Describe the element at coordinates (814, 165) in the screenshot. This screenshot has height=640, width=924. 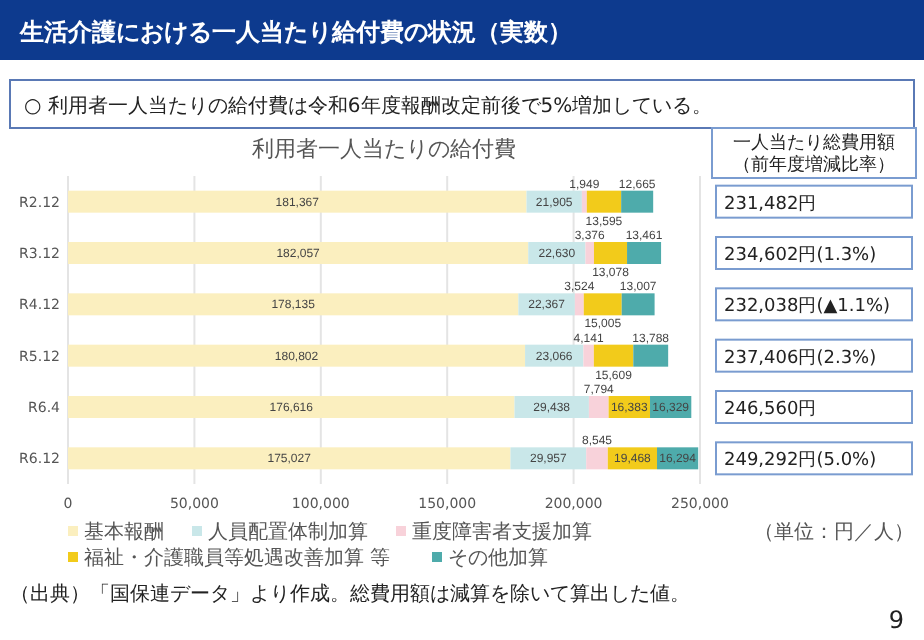
I see `text: （前年度増減比率）` at that location.